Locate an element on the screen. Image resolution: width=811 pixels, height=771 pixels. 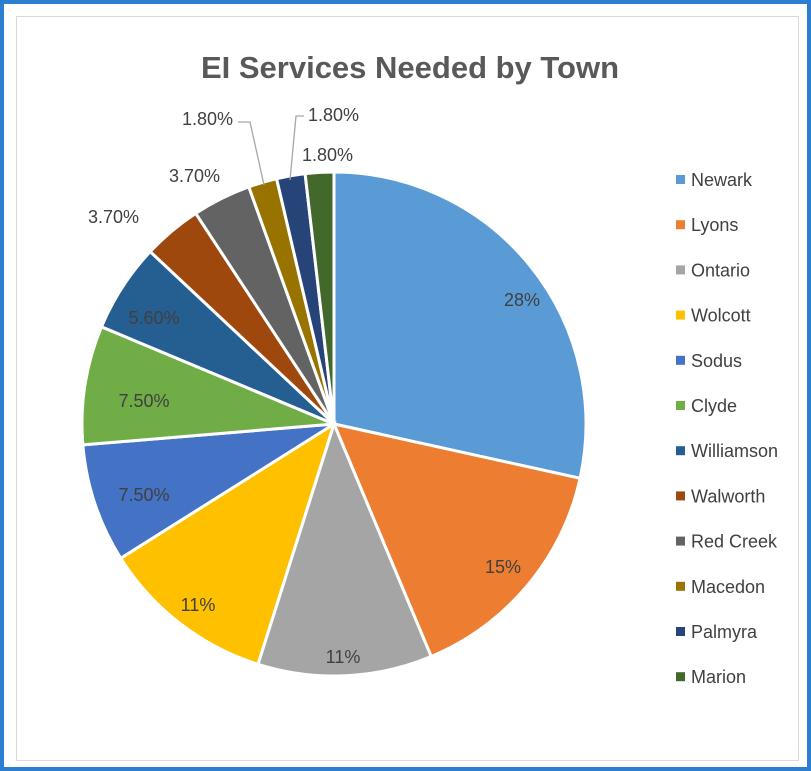
pie-slice-wolcott is located at coordinates (227, 543).